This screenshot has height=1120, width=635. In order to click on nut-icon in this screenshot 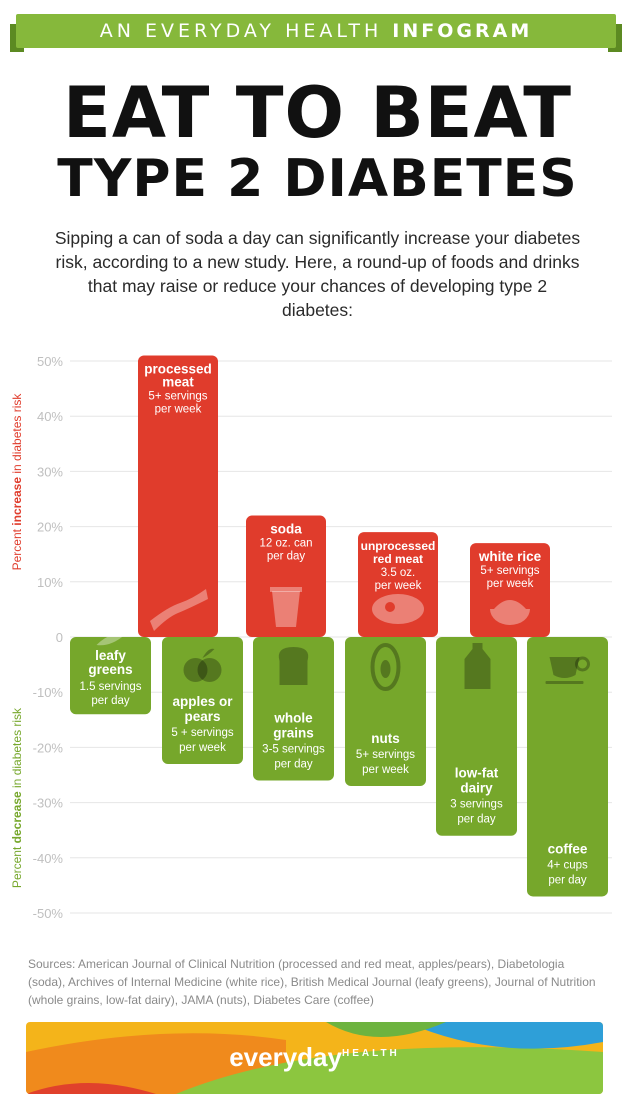, I will do `click(385, 667)`.